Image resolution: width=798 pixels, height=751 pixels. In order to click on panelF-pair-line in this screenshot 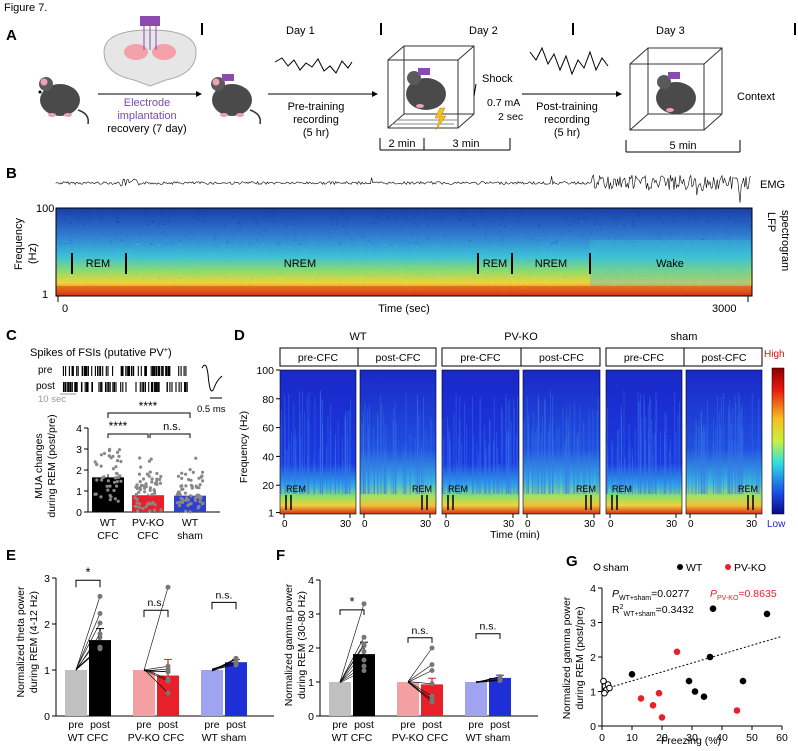, I will do `click(420, 690)`.